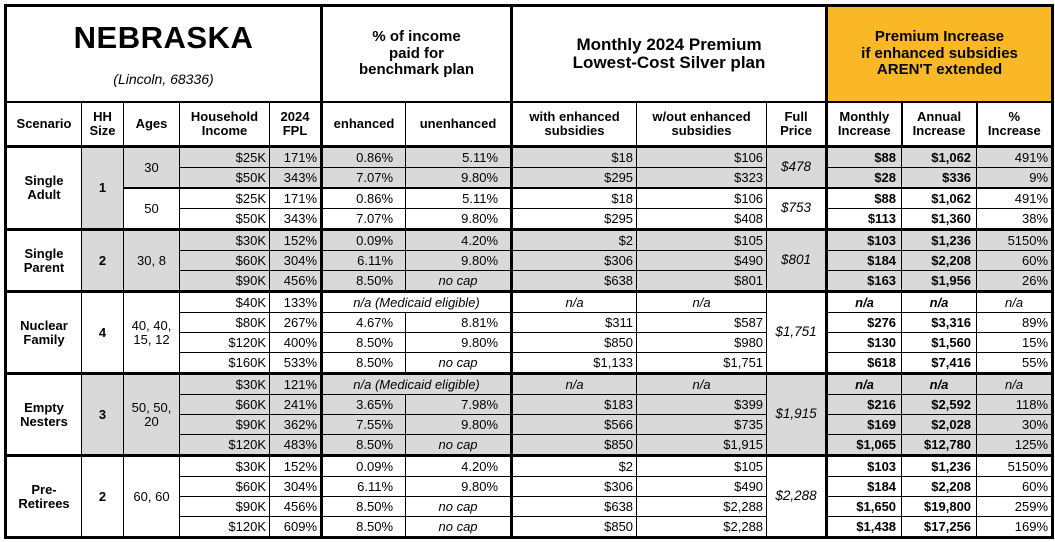 Image resolution: width=1055 pixels, height=542 pixels. What do you see at coordinates (702, 445) in the screenshot?
I see `cell-without-subsidies: $1,915` at bounding box center [702, 445].